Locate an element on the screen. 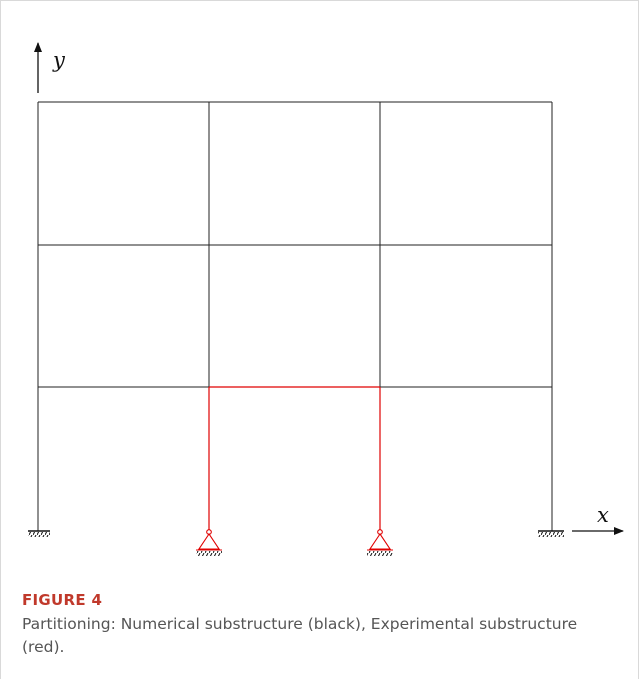 This screenshot has height=680, width=639. y-axis-label: y is located at coordinates (59, 60).